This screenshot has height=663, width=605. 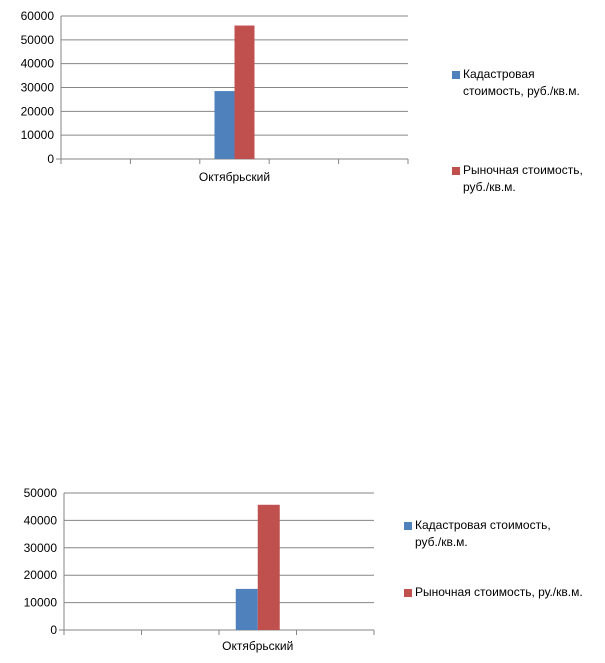 I want to click on legend-label: стоимость, руб./кв.м., so click(x=521, y=91).